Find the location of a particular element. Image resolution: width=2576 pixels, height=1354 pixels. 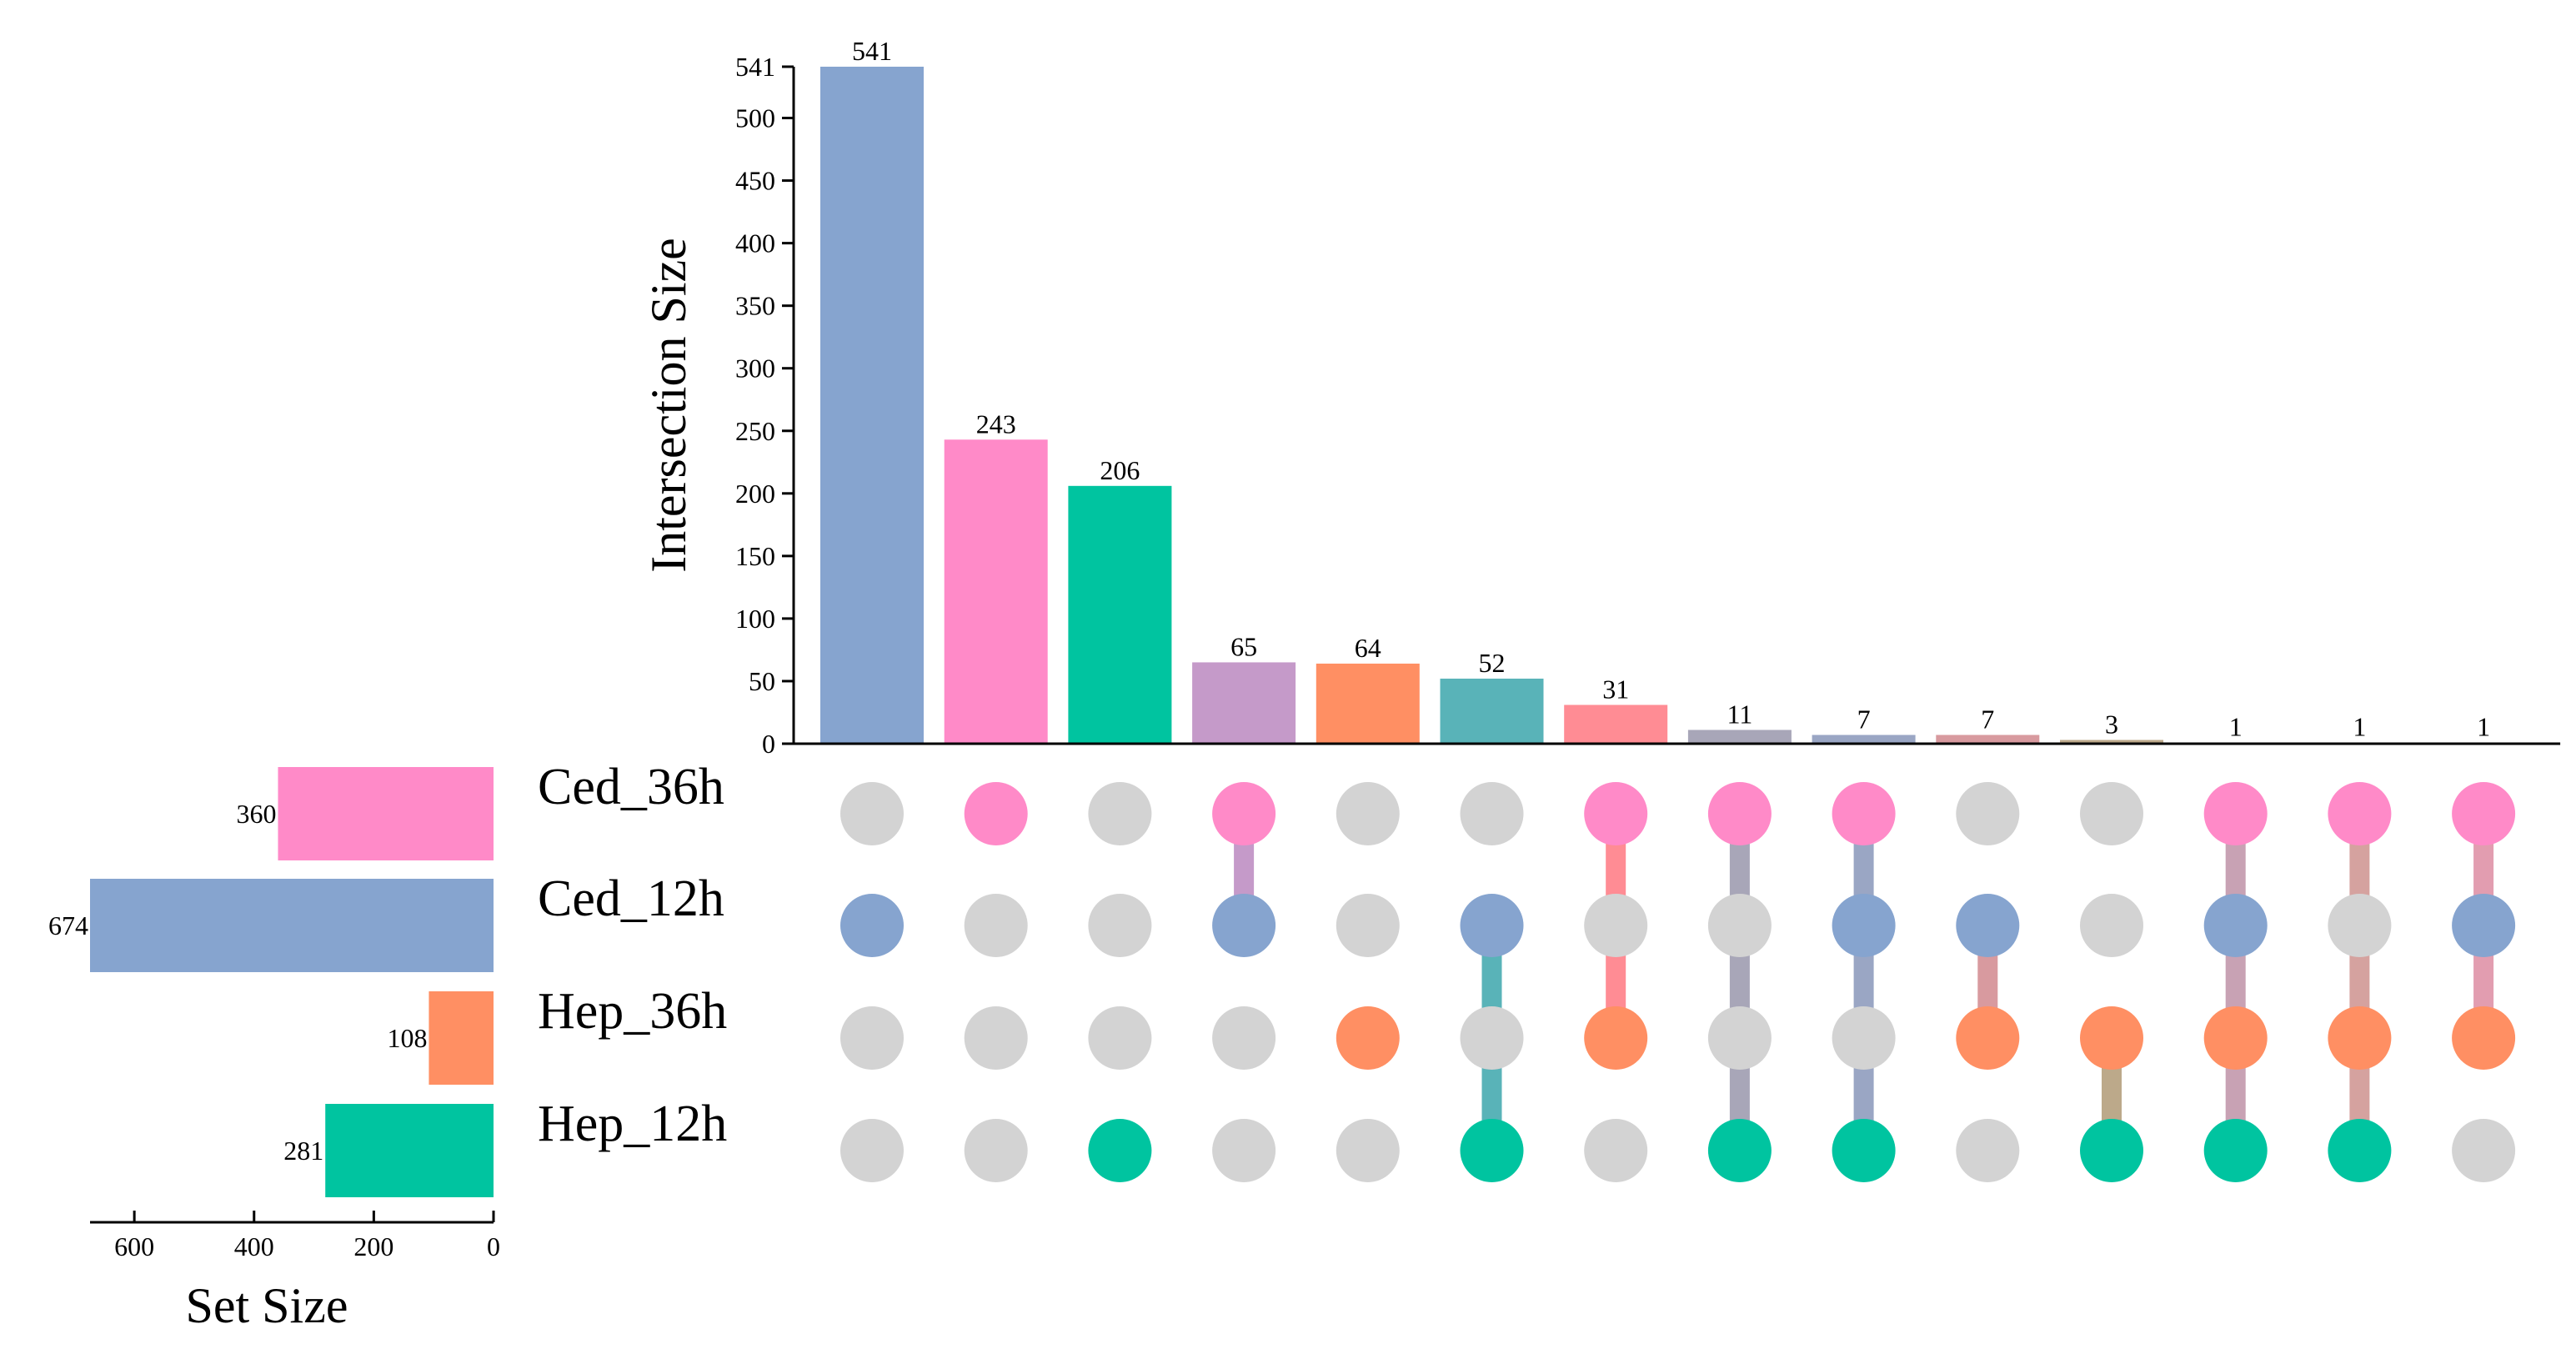

set-size-axis: 600 400 200 0 Set Size is located at coordinates (295, 1272).